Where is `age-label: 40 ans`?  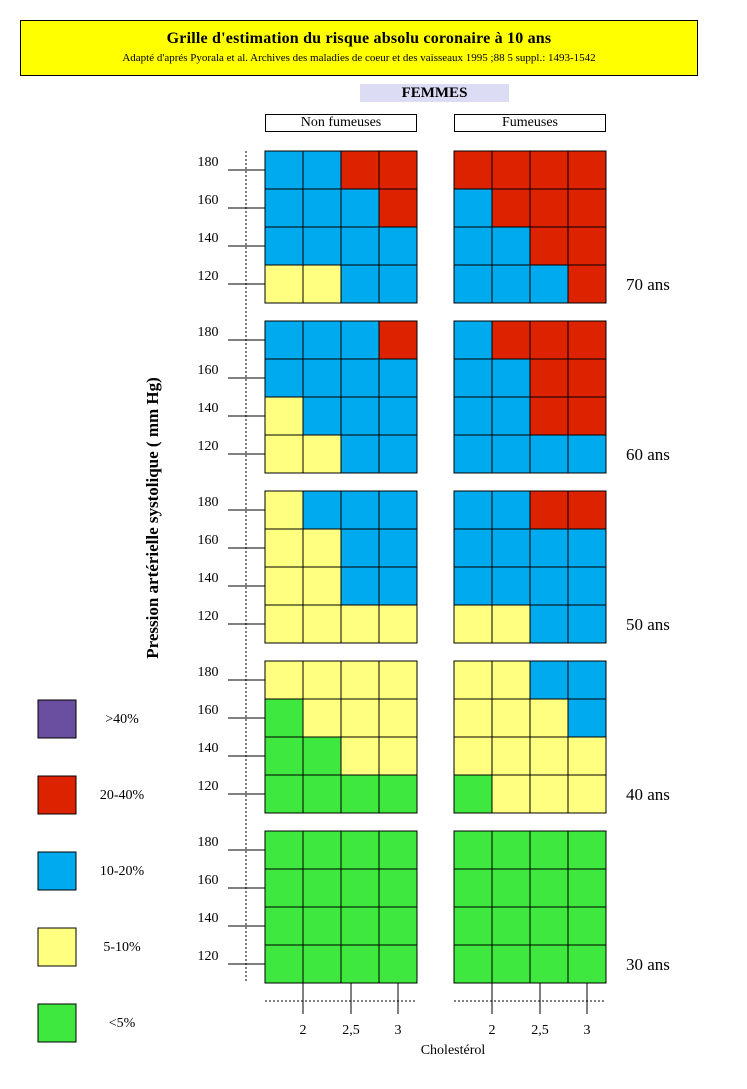 age-label: 40 ans is located at coordinates (648, 794).